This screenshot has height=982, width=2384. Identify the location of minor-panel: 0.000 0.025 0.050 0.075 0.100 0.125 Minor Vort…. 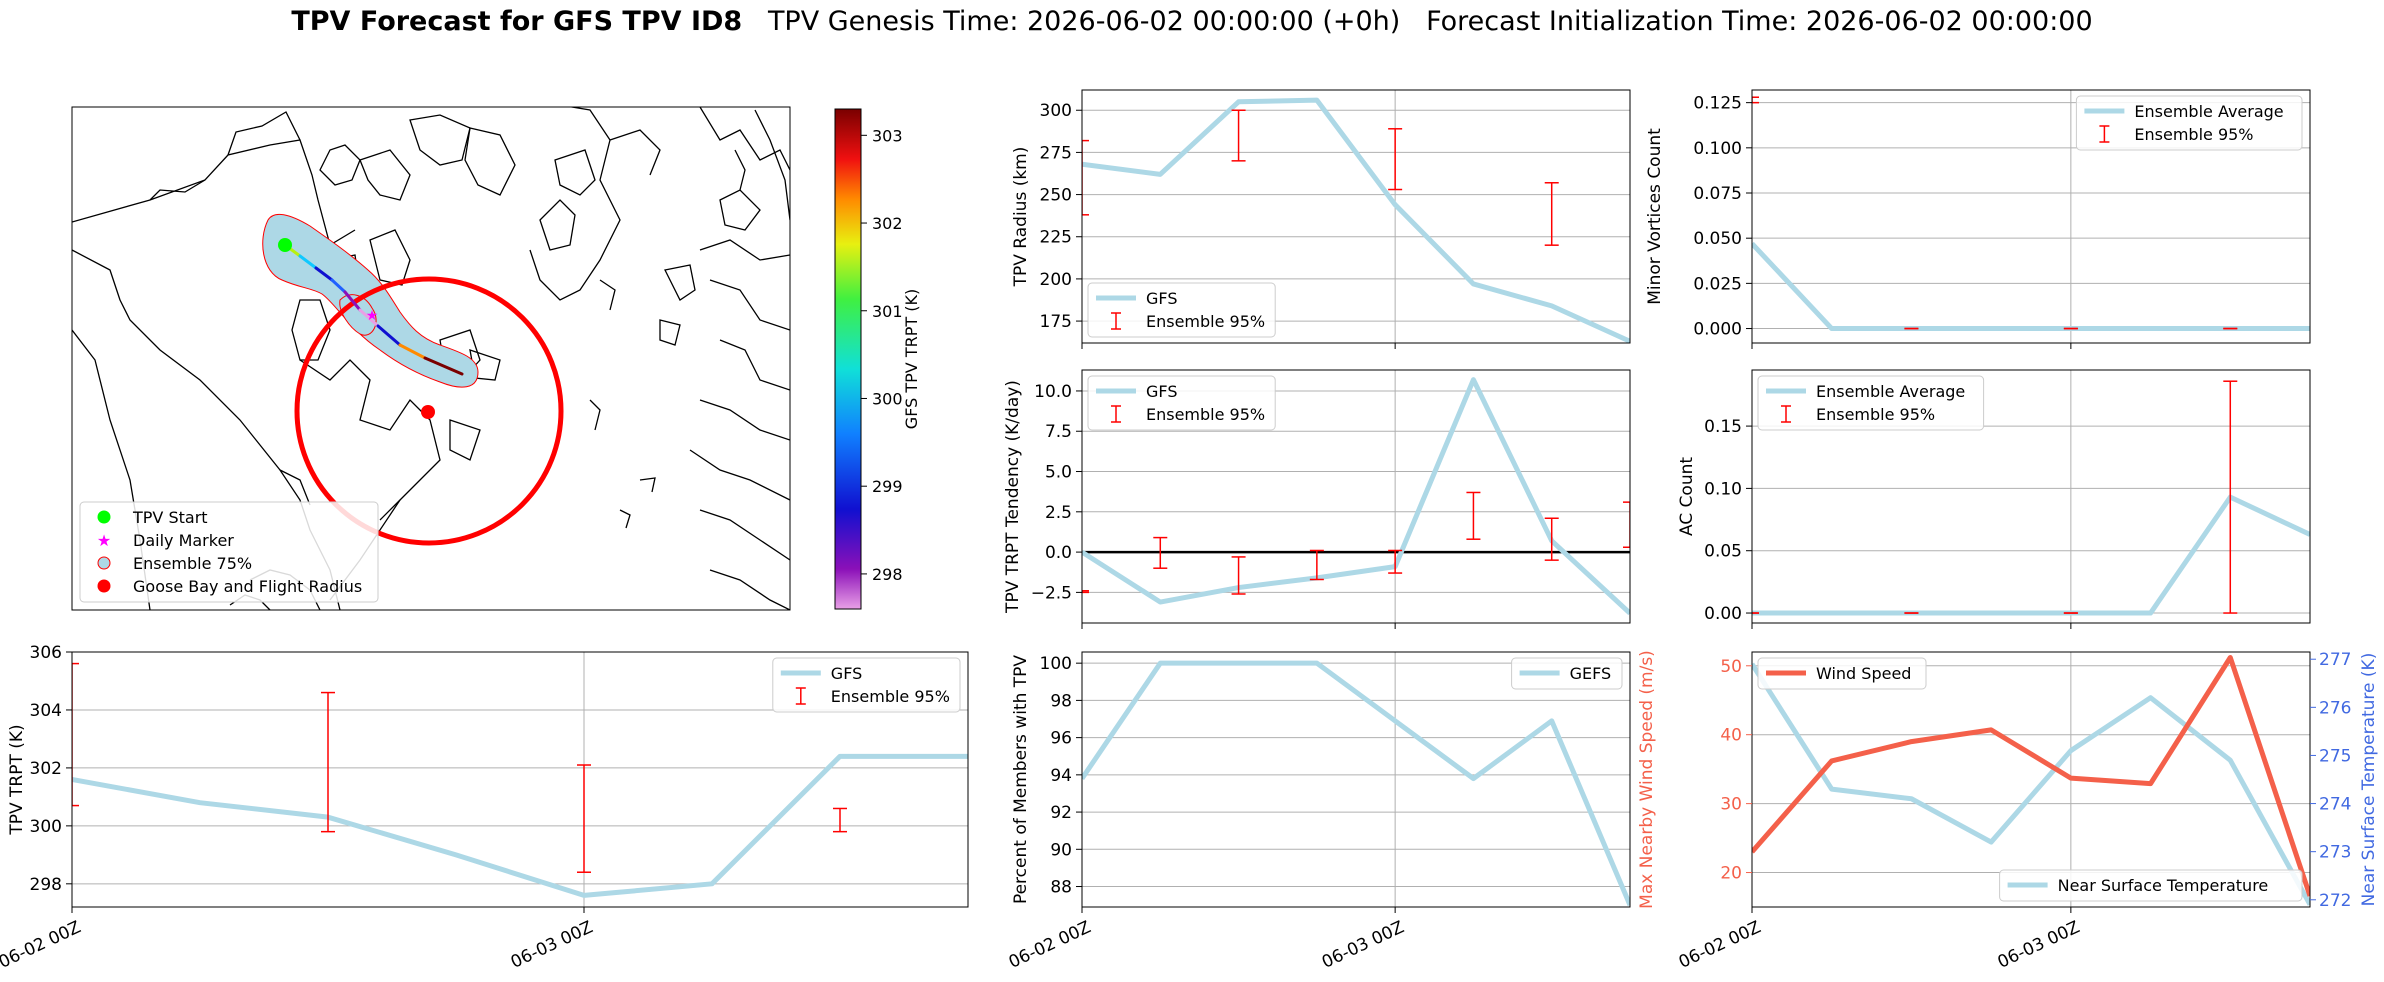
(1980, 220).